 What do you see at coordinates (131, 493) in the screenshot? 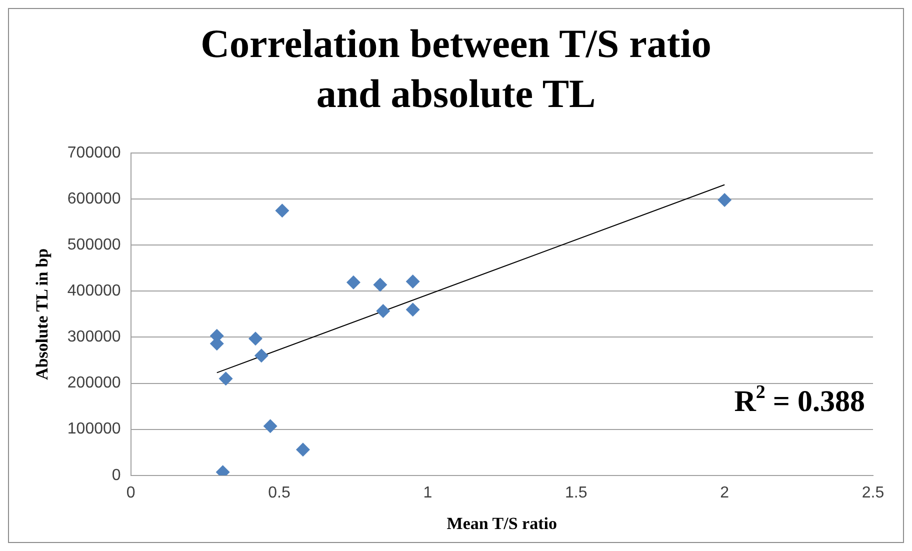
I see `x-tick-label: 0` at bounding box center [131, 493].